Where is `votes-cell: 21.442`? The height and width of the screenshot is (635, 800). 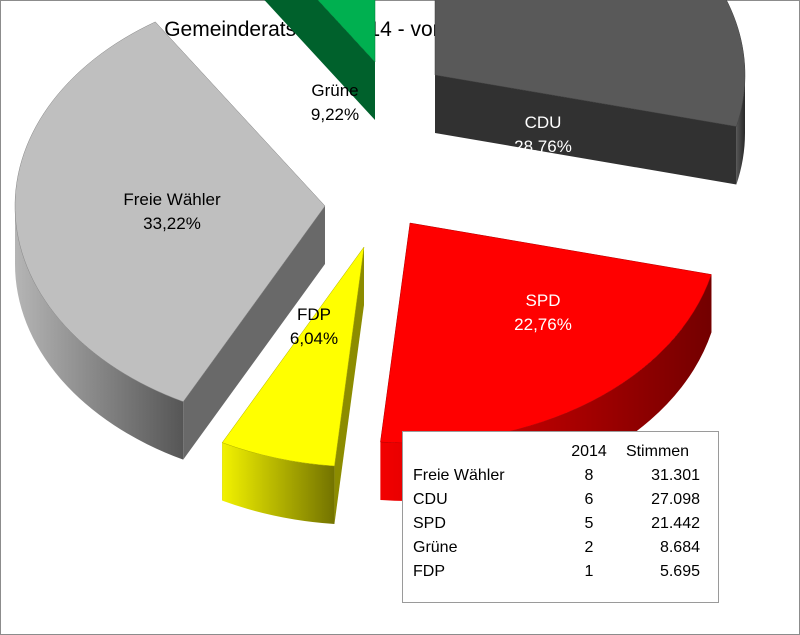 votes-cell: 21.442 is located at coordinates (675, 523).